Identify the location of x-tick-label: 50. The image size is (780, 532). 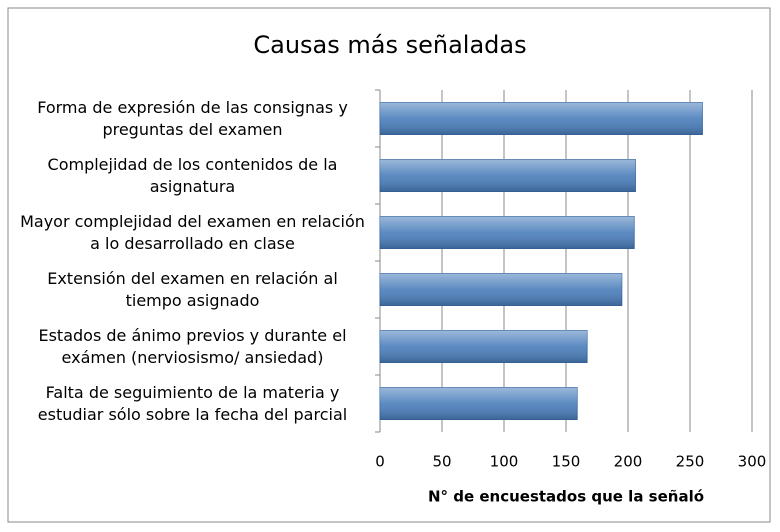
(441, 462).